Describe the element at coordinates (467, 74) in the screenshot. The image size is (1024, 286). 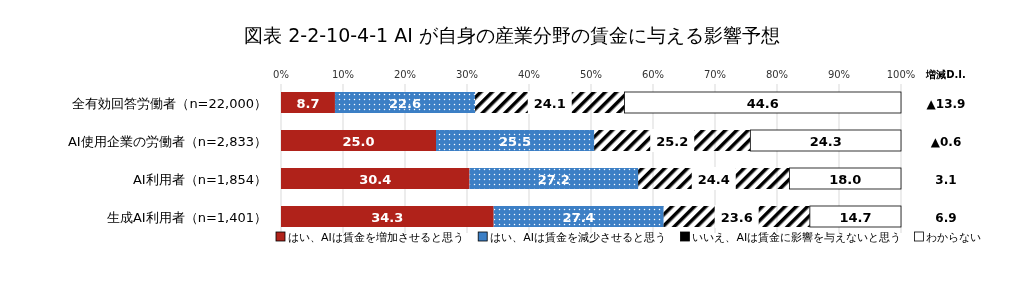
I see `x-tick-label: 30%` at that location.